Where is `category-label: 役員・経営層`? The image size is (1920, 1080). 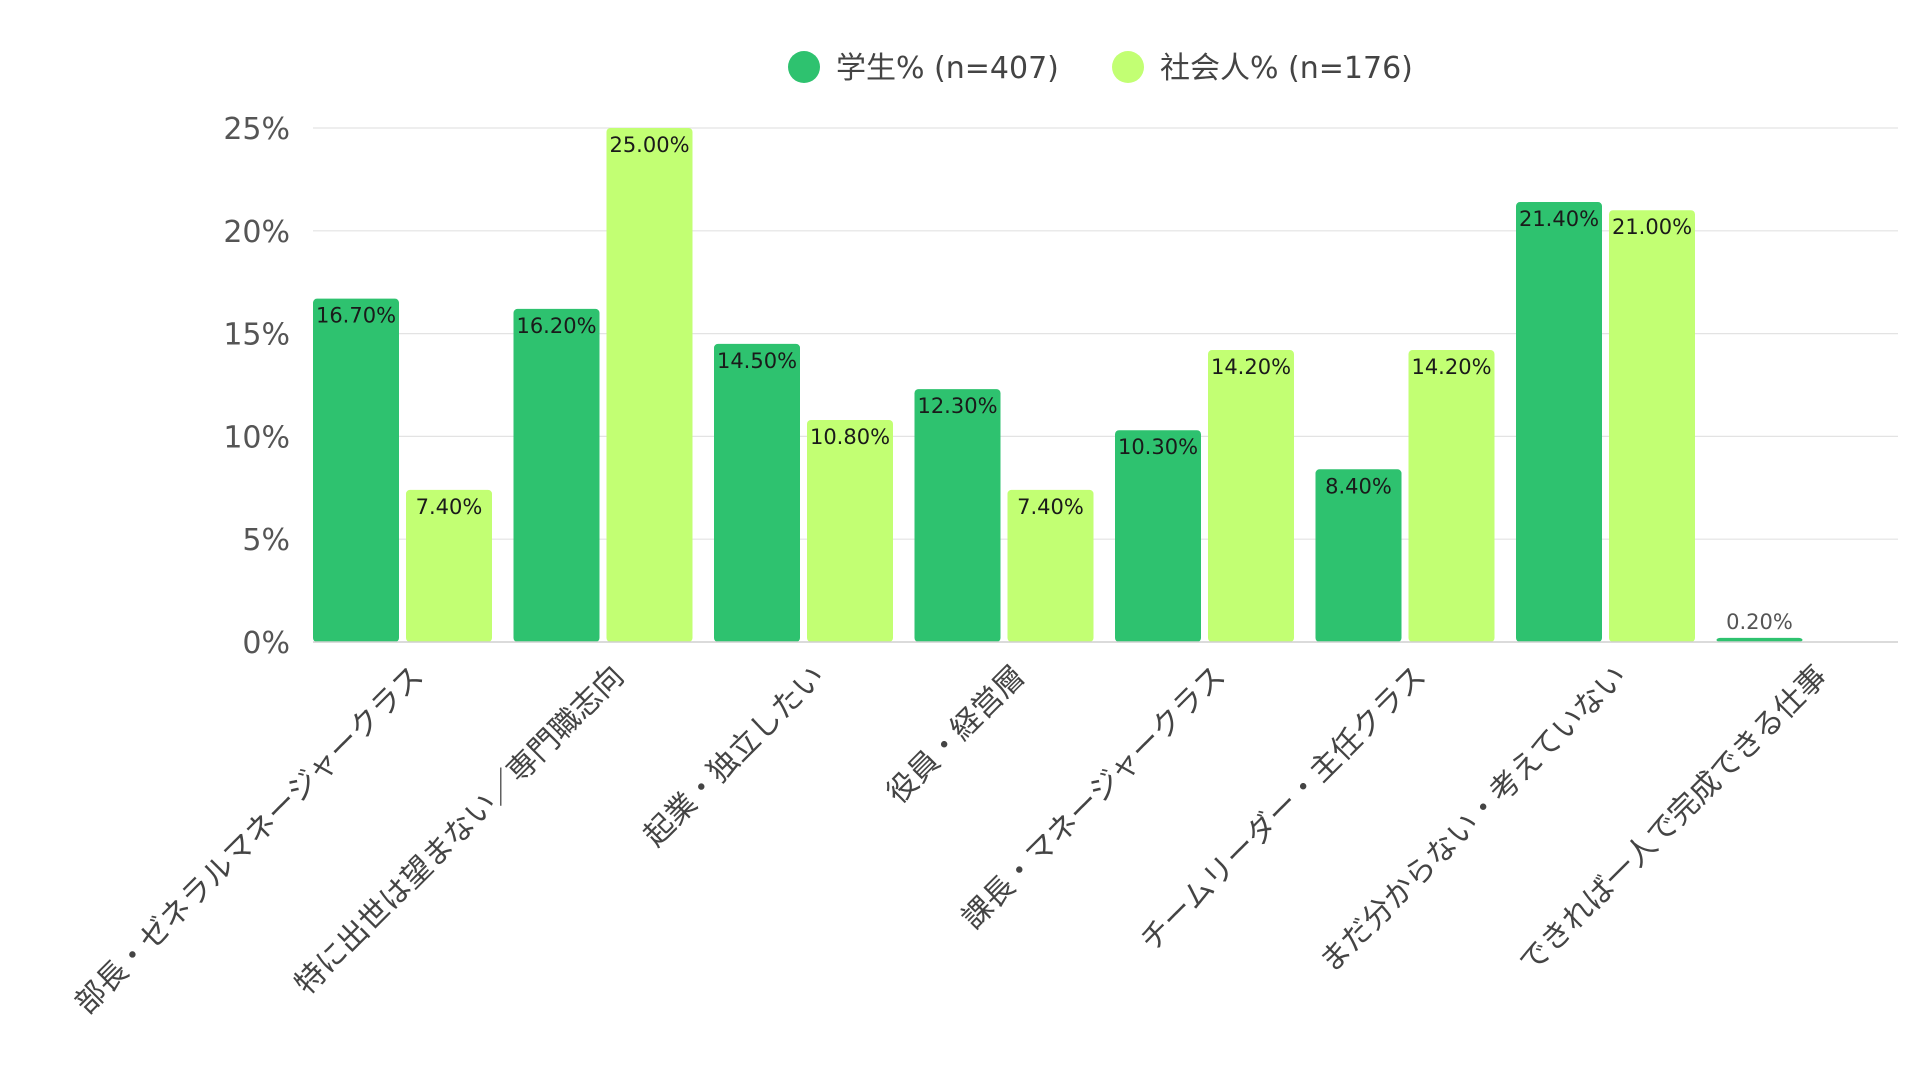 category-label: 役員・経営層 is located at coordinates (956, 735).